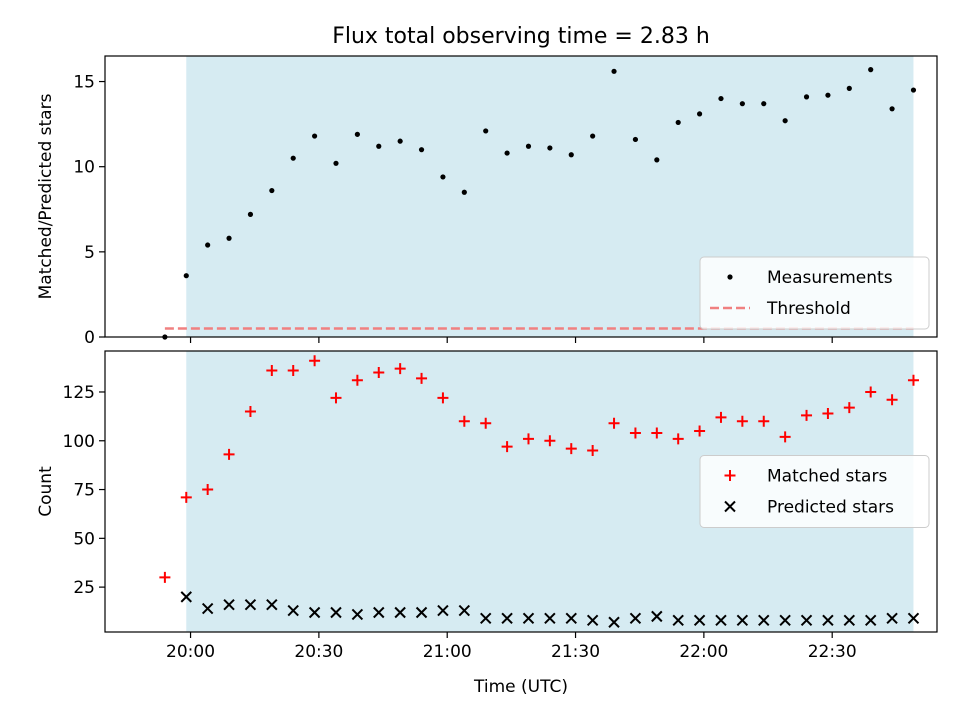  What do you see at coordinates (89, 338) in the screenshot?
I see `y-tick-label: 0` at bounding box center [89, 338].